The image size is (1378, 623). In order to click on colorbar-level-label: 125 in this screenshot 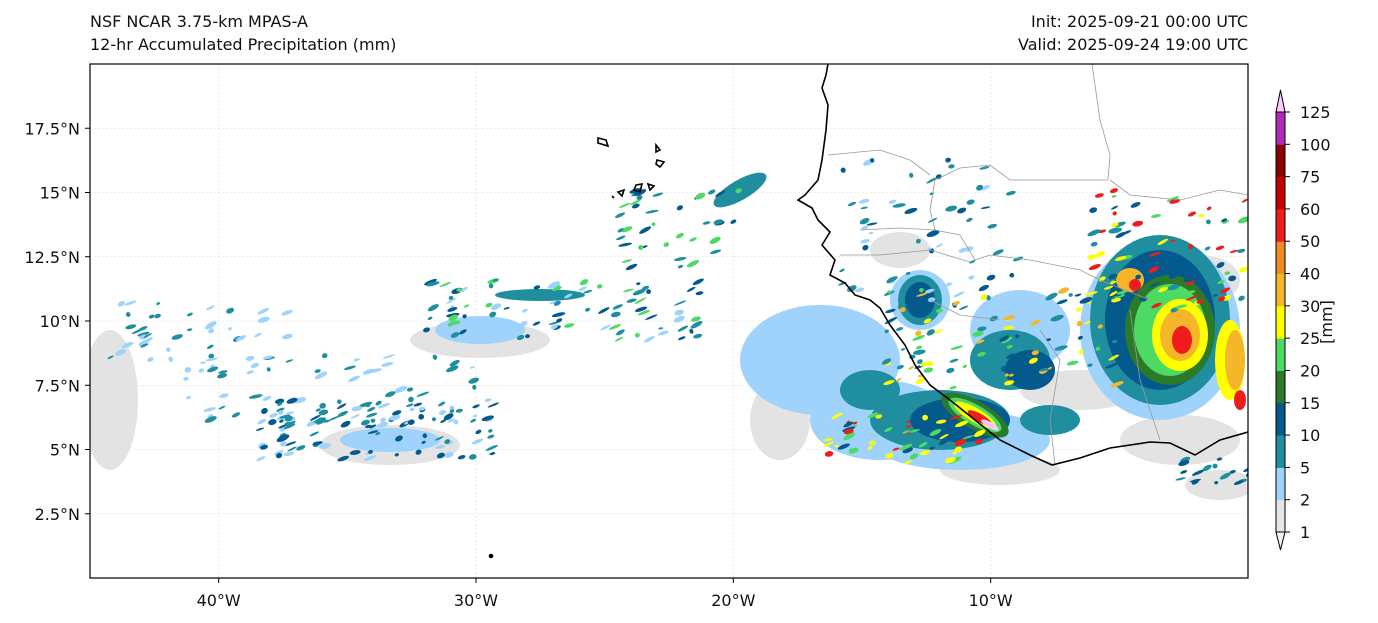, I will do `click(1315, 112)`.